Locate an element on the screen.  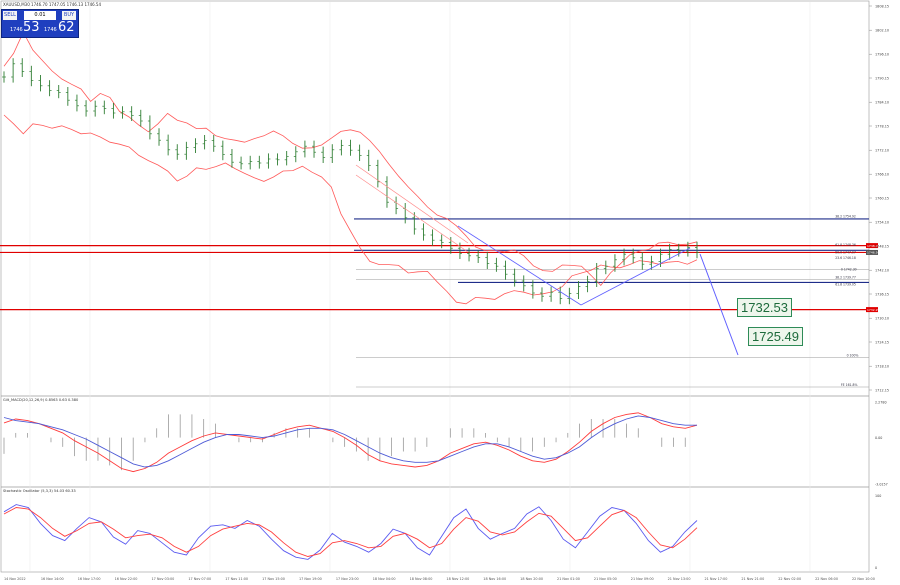
macd-title: Gilt_MACD(20,12,26,9) 0.8563 0.63 0.380 is located at coordinates (41, 400).